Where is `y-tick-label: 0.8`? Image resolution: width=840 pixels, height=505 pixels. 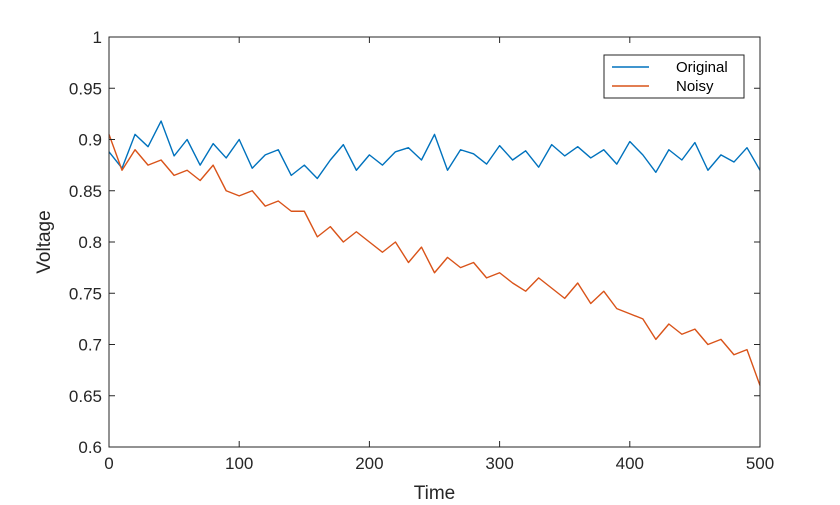
y-tick-label: 0.8 is located at coordinates (90, 242).